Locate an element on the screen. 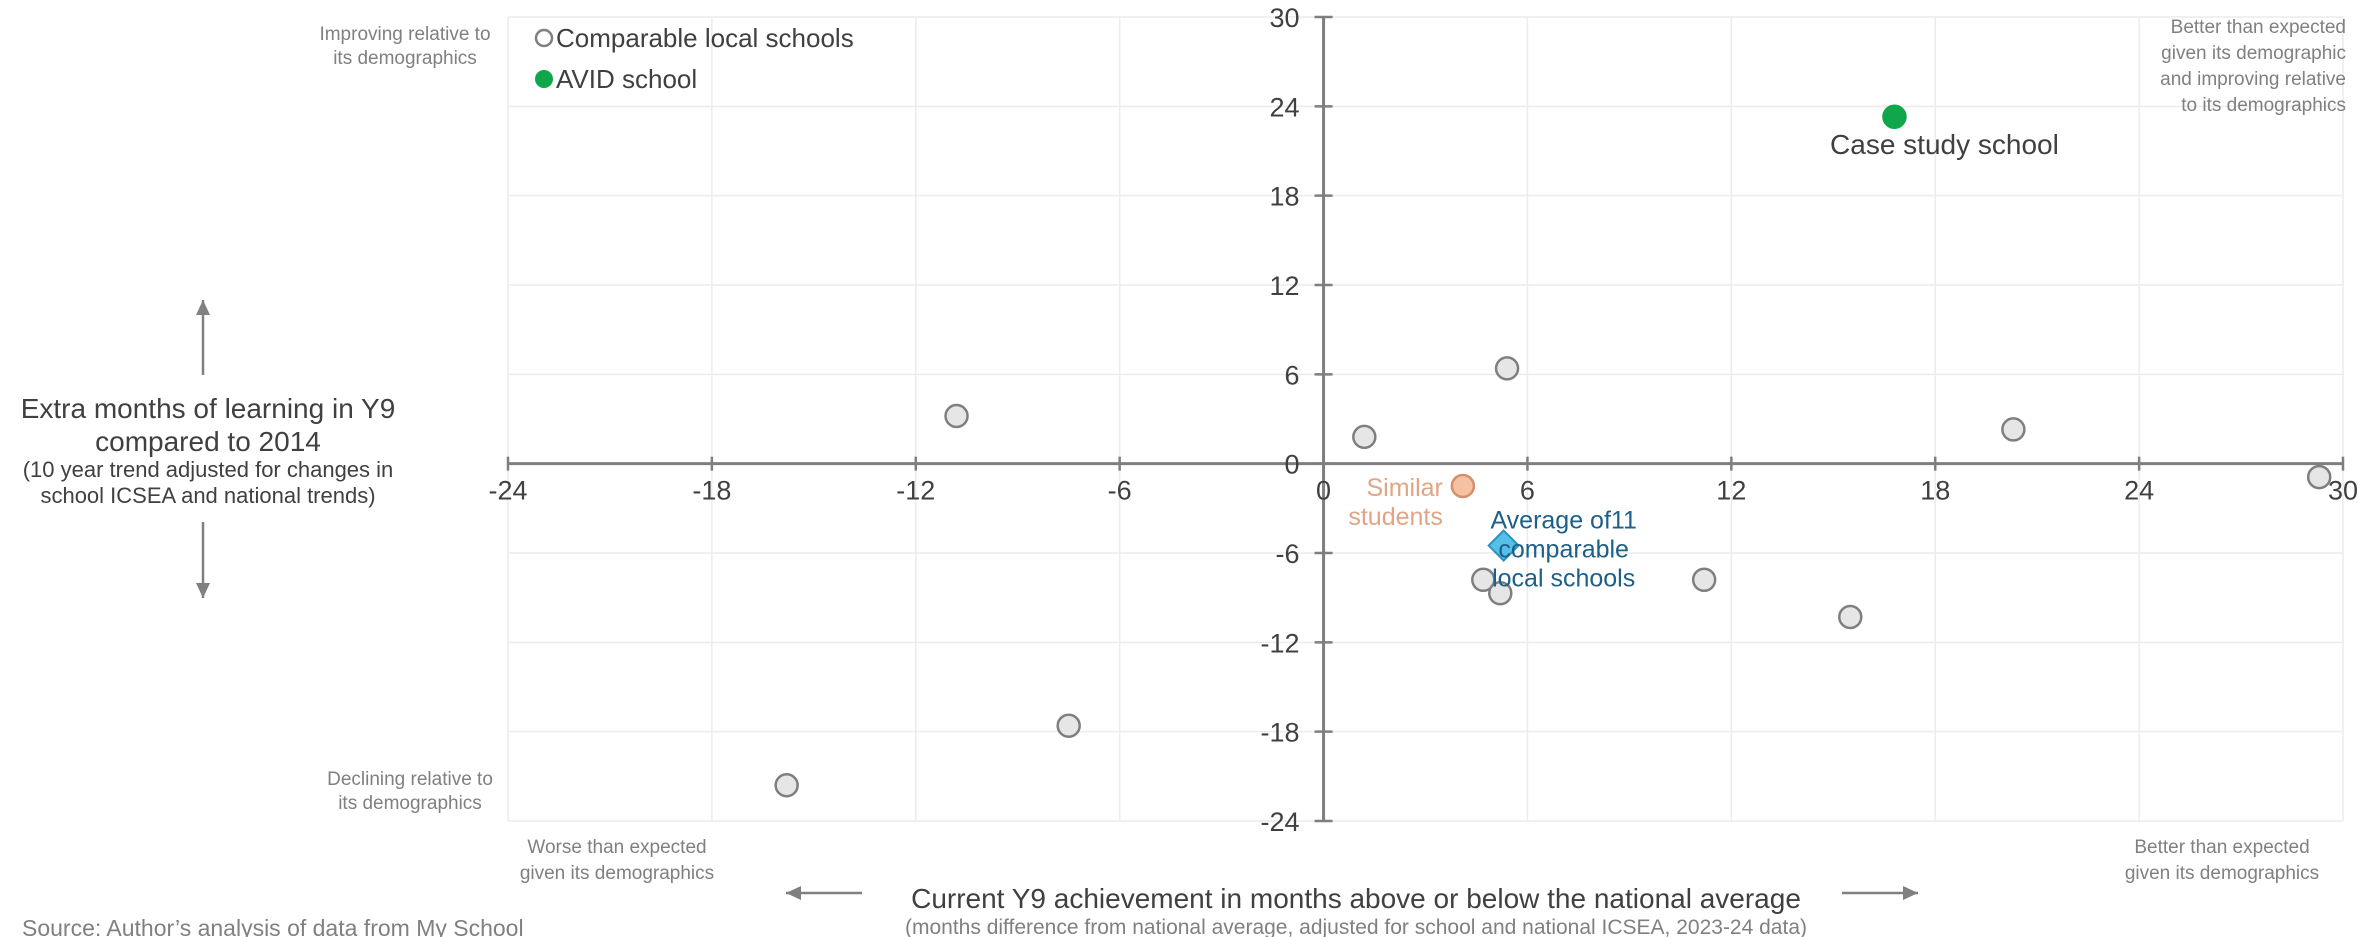 The height and width of the screenshot is (937, 2376). x-tick-label: -6 is located at coordinates (1120, 491).